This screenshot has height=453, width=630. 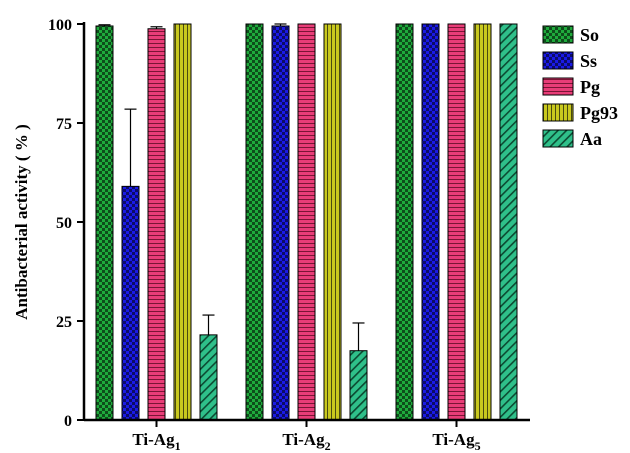 I want to click on x-category-label: Ti-Ag1, so click(x=156, y=441).